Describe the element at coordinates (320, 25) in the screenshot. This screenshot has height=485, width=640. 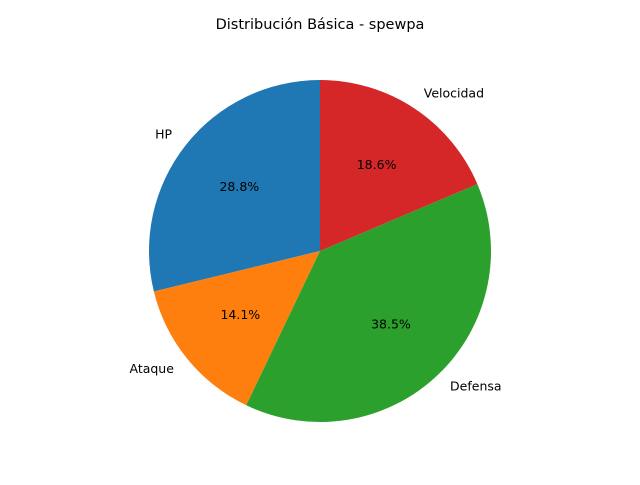
I see `chart-title: Distribución Básica - spewpa` at that location.